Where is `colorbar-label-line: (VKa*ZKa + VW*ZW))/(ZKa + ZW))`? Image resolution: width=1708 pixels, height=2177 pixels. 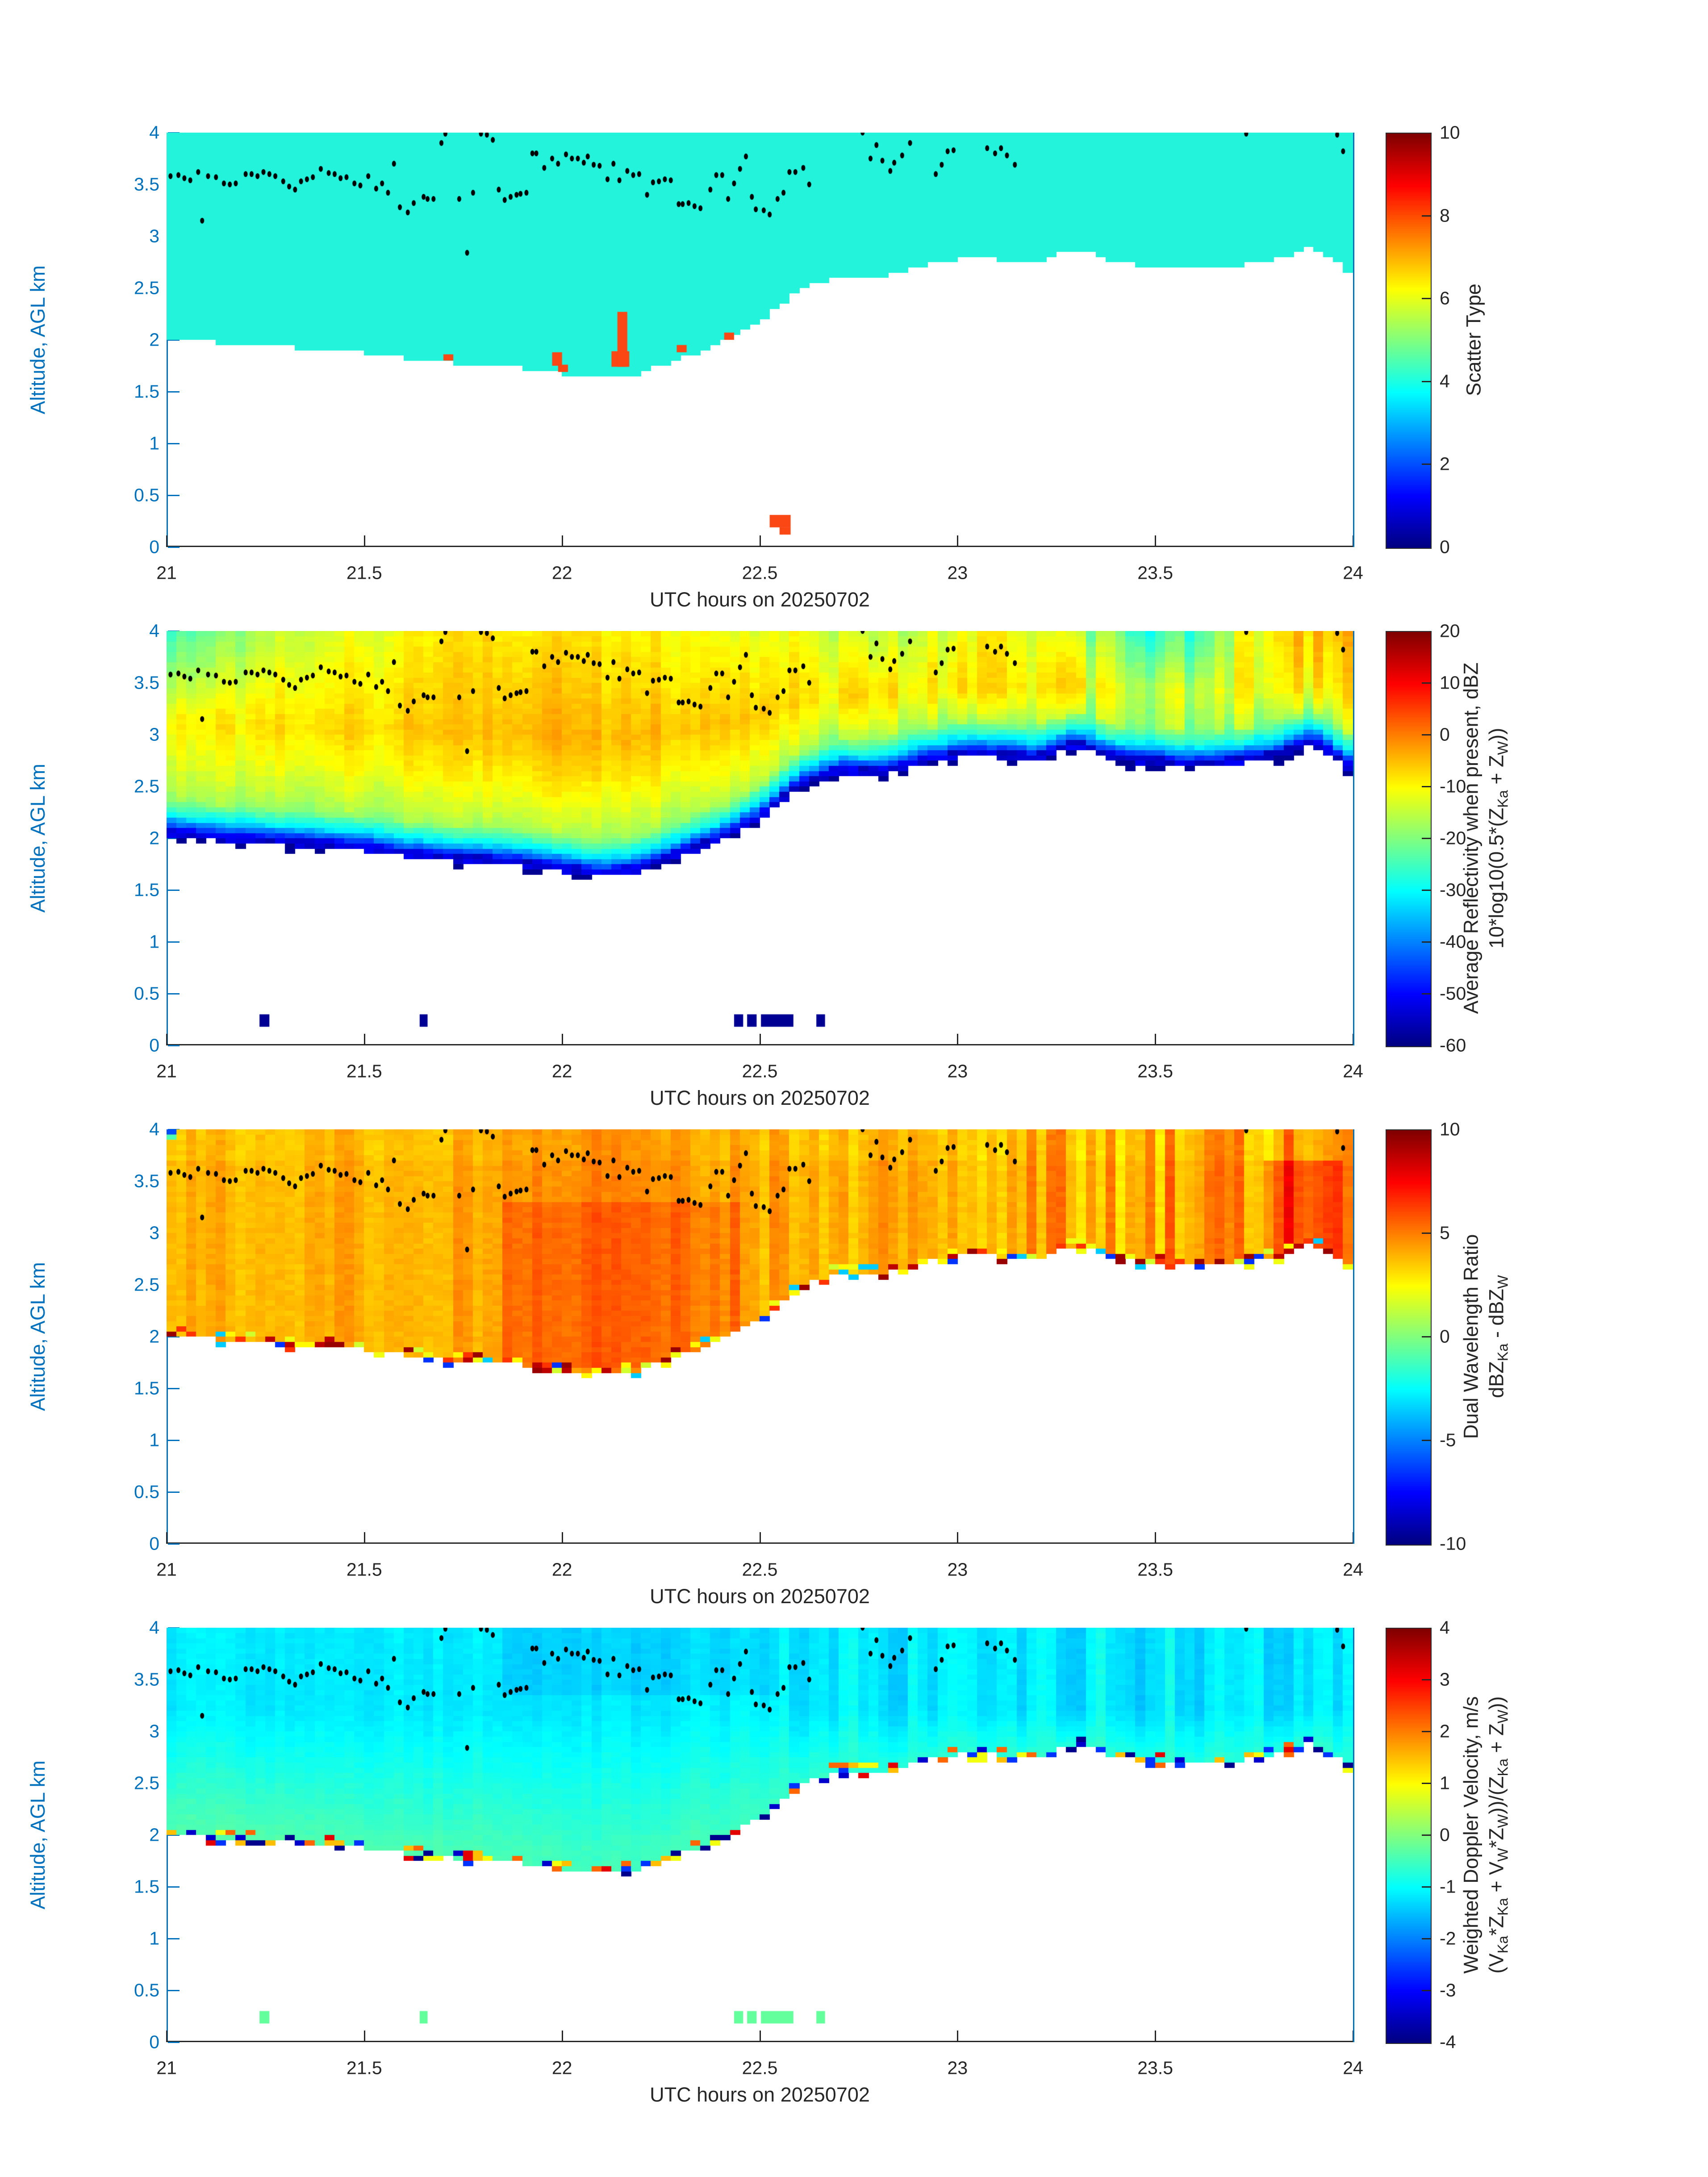 colorbar-label-line: (VKa*ZKa + VW*ZW))/(ZKa + ZW)) is located at coordinates (1498, 1835).